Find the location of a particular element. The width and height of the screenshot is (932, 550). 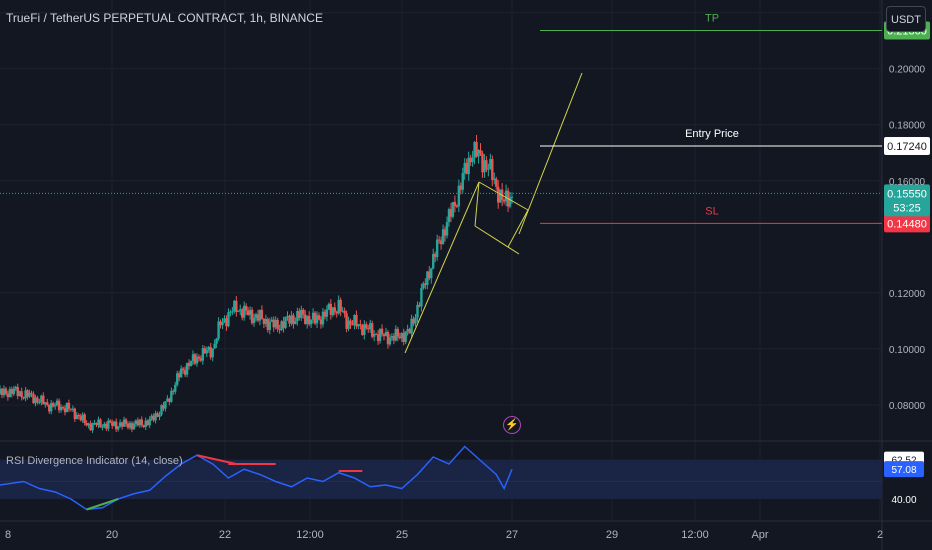

price-axis-tick: 0.10000 is located at coordinates (907, 350).